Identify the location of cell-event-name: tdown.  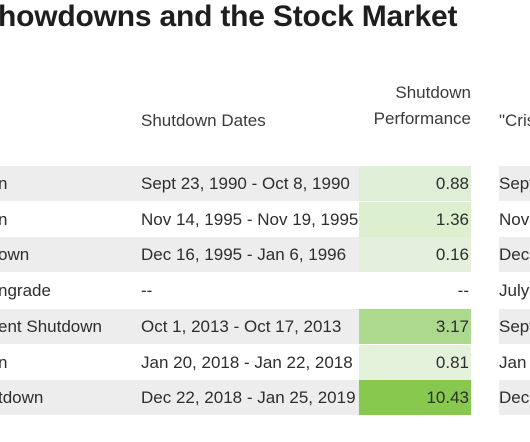
(62, 397).